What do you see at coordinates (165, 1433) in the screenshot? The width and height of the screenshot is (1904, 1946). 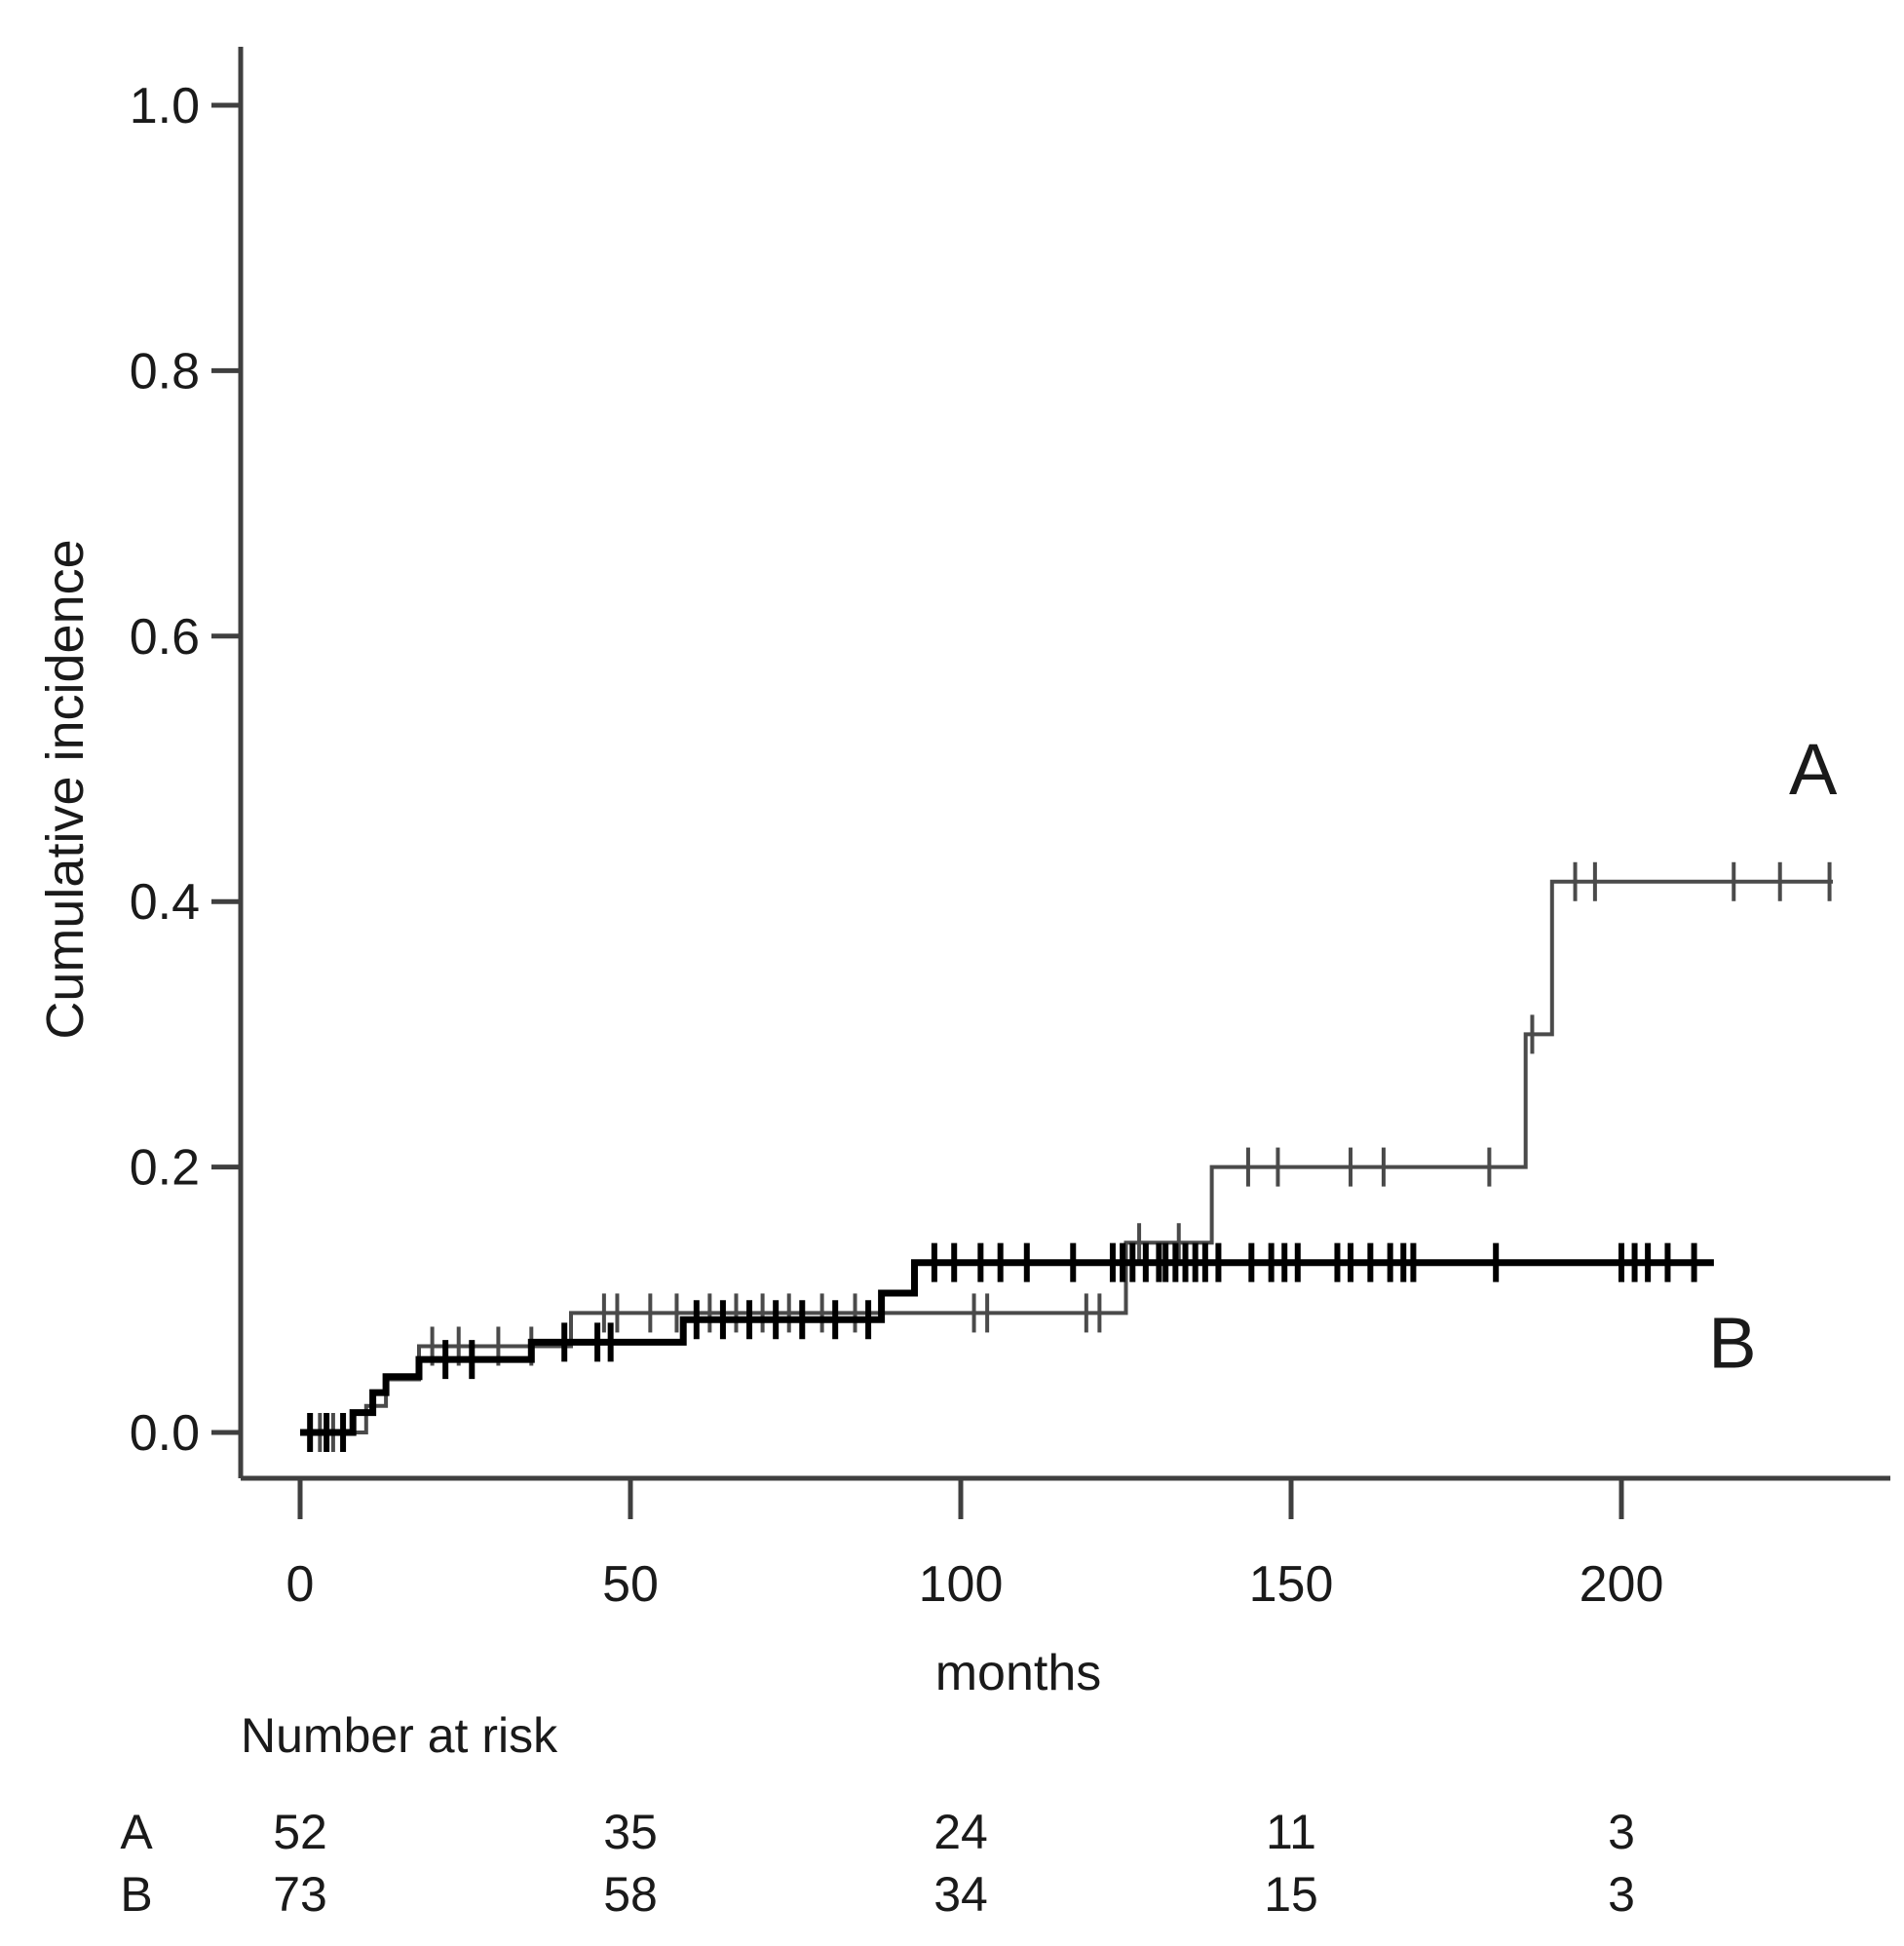 I see `y-tick-label: 0.0` at bounding box center [165, 1433].